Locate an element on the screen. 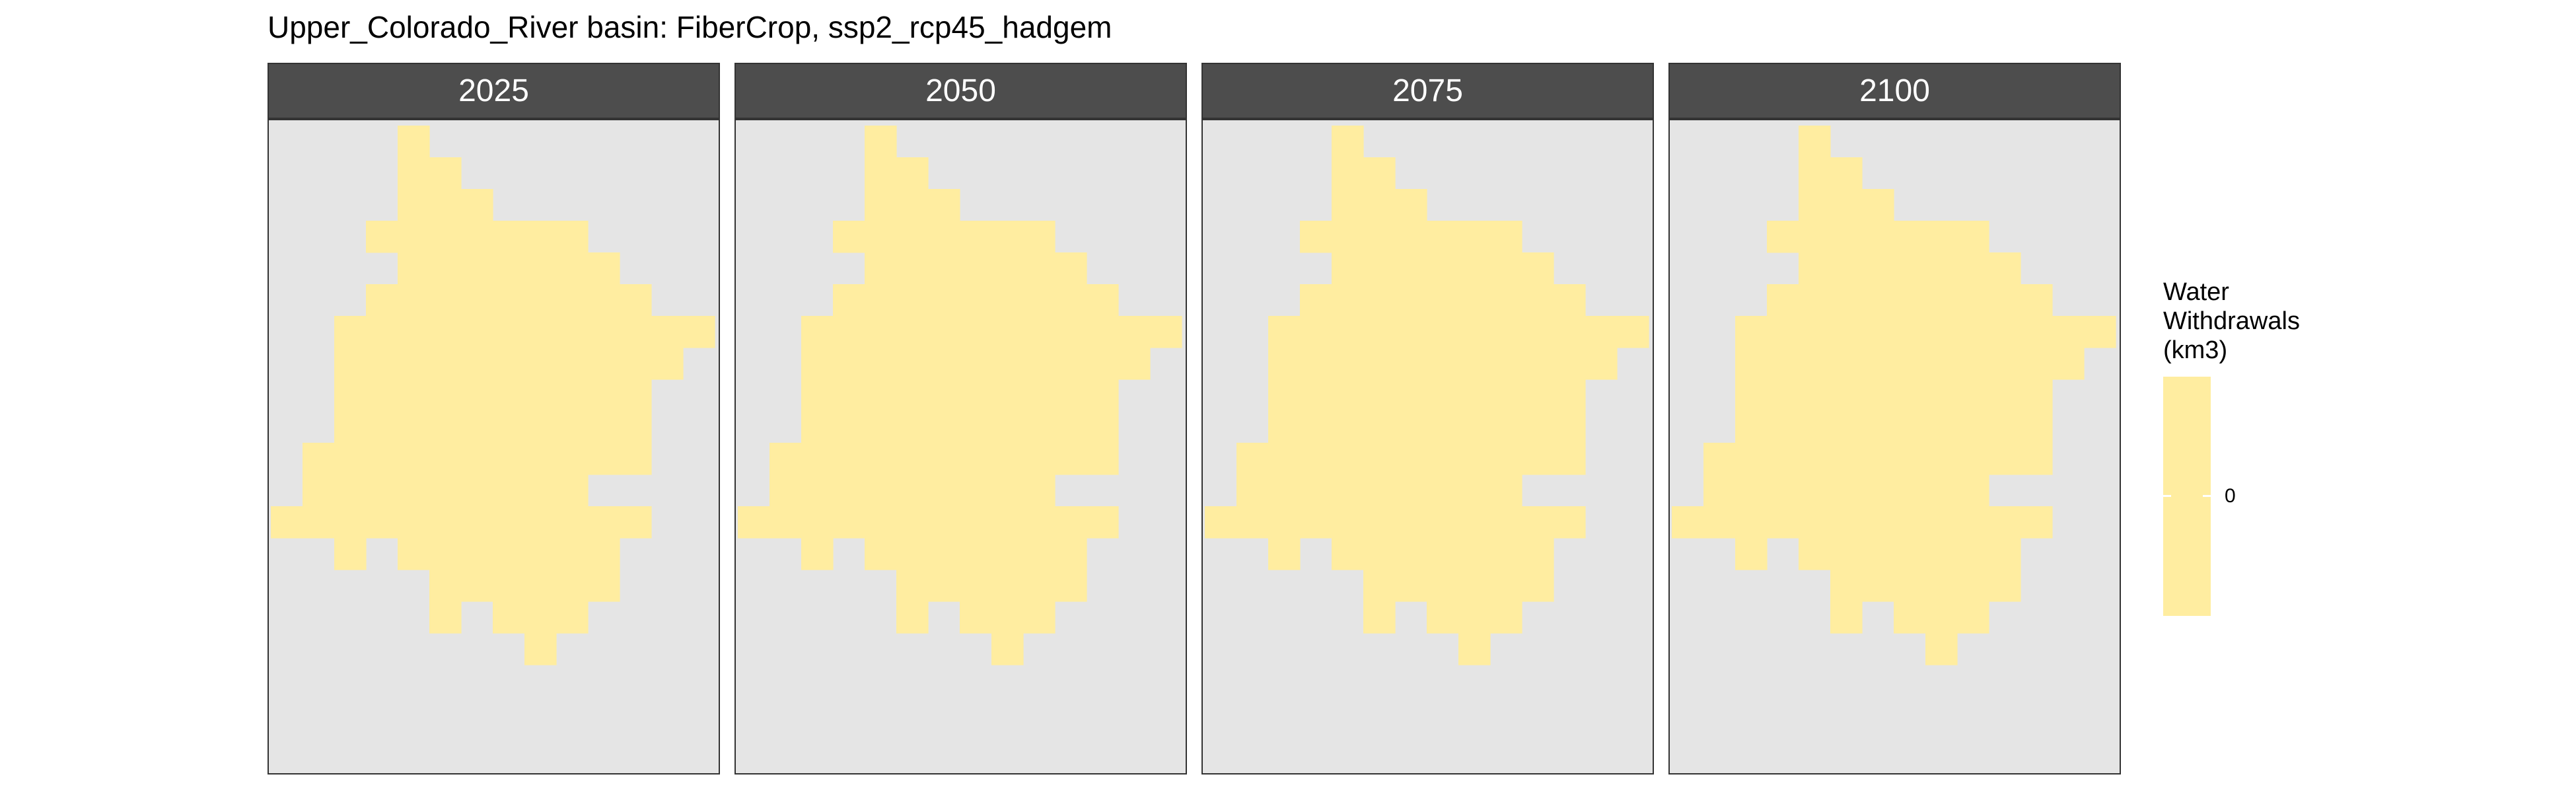 The height and width of the screenshot is (793, 2576). grid-cell-2050-r7-c9 is located at coordinates (1039, 364).